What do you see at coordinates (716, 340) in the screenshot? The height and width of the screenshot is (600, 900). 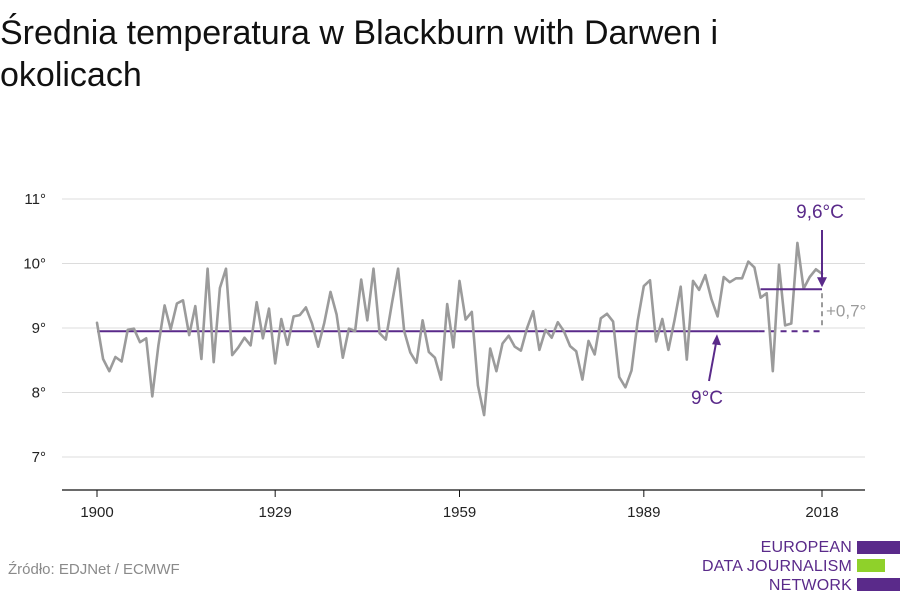 I see `baseline-arrow-head` at bounding box center [716, 340].